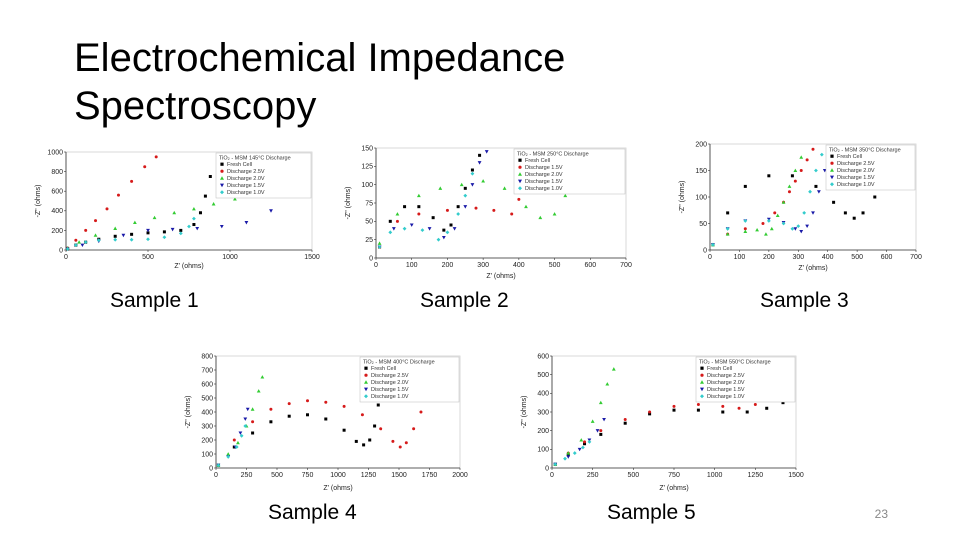 This screenshot has width=960, height=540. Describe the element at coordinates (828, 257) in the screenshot. I see `x-tick-label: 400` at that location.